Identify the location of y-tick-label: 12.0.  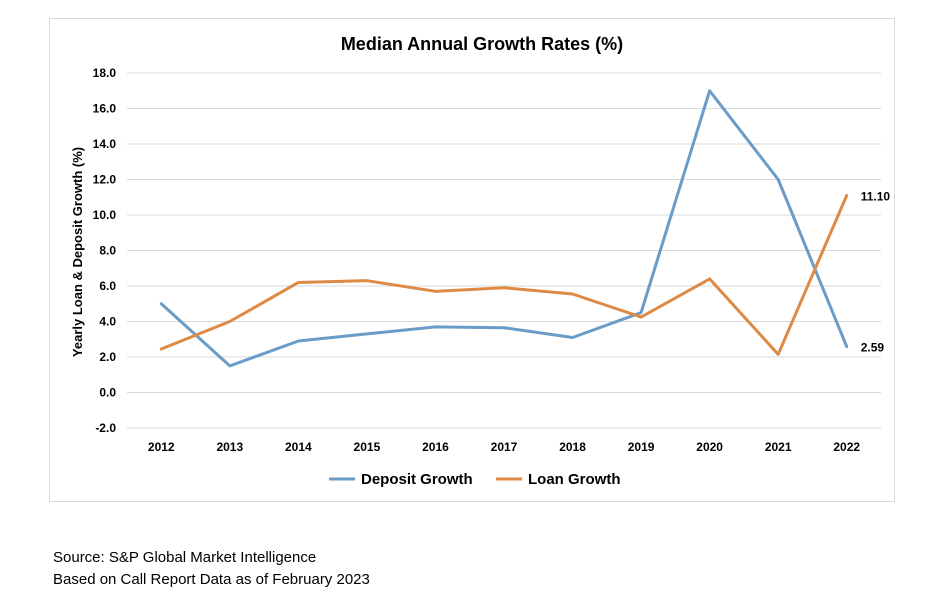
(105, 180).